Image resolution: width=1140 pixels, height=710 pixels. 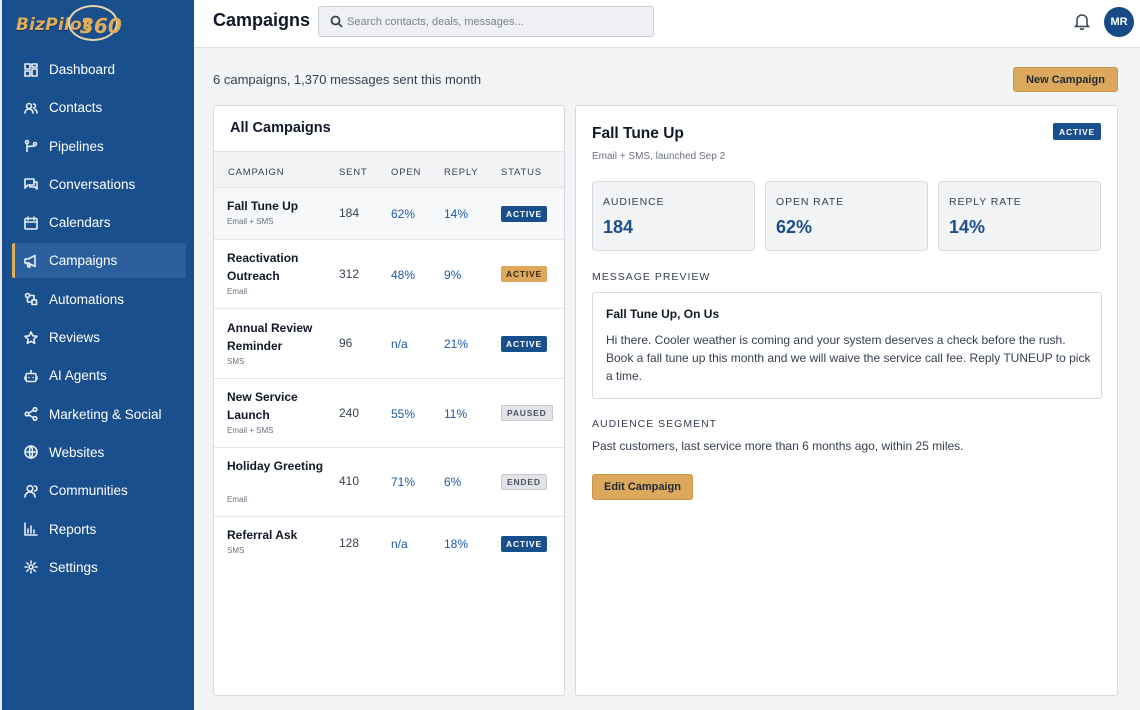 What do you see at coordinates (73, 567) in the screenshot?
I see `sidebar-item-label: Settings` at bounding box center [73, 567].